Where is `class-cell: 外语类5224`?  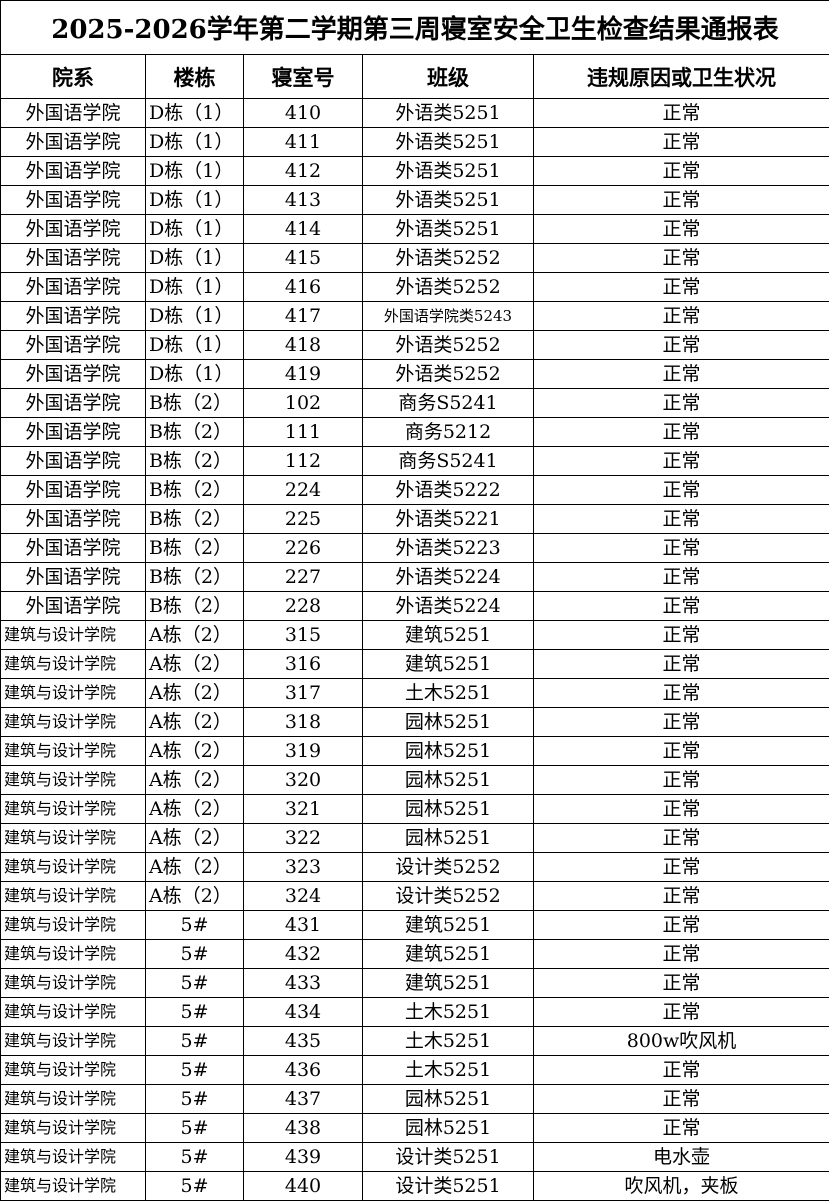 class-cell: 外语类5224 is located at coordinates (448, 577).